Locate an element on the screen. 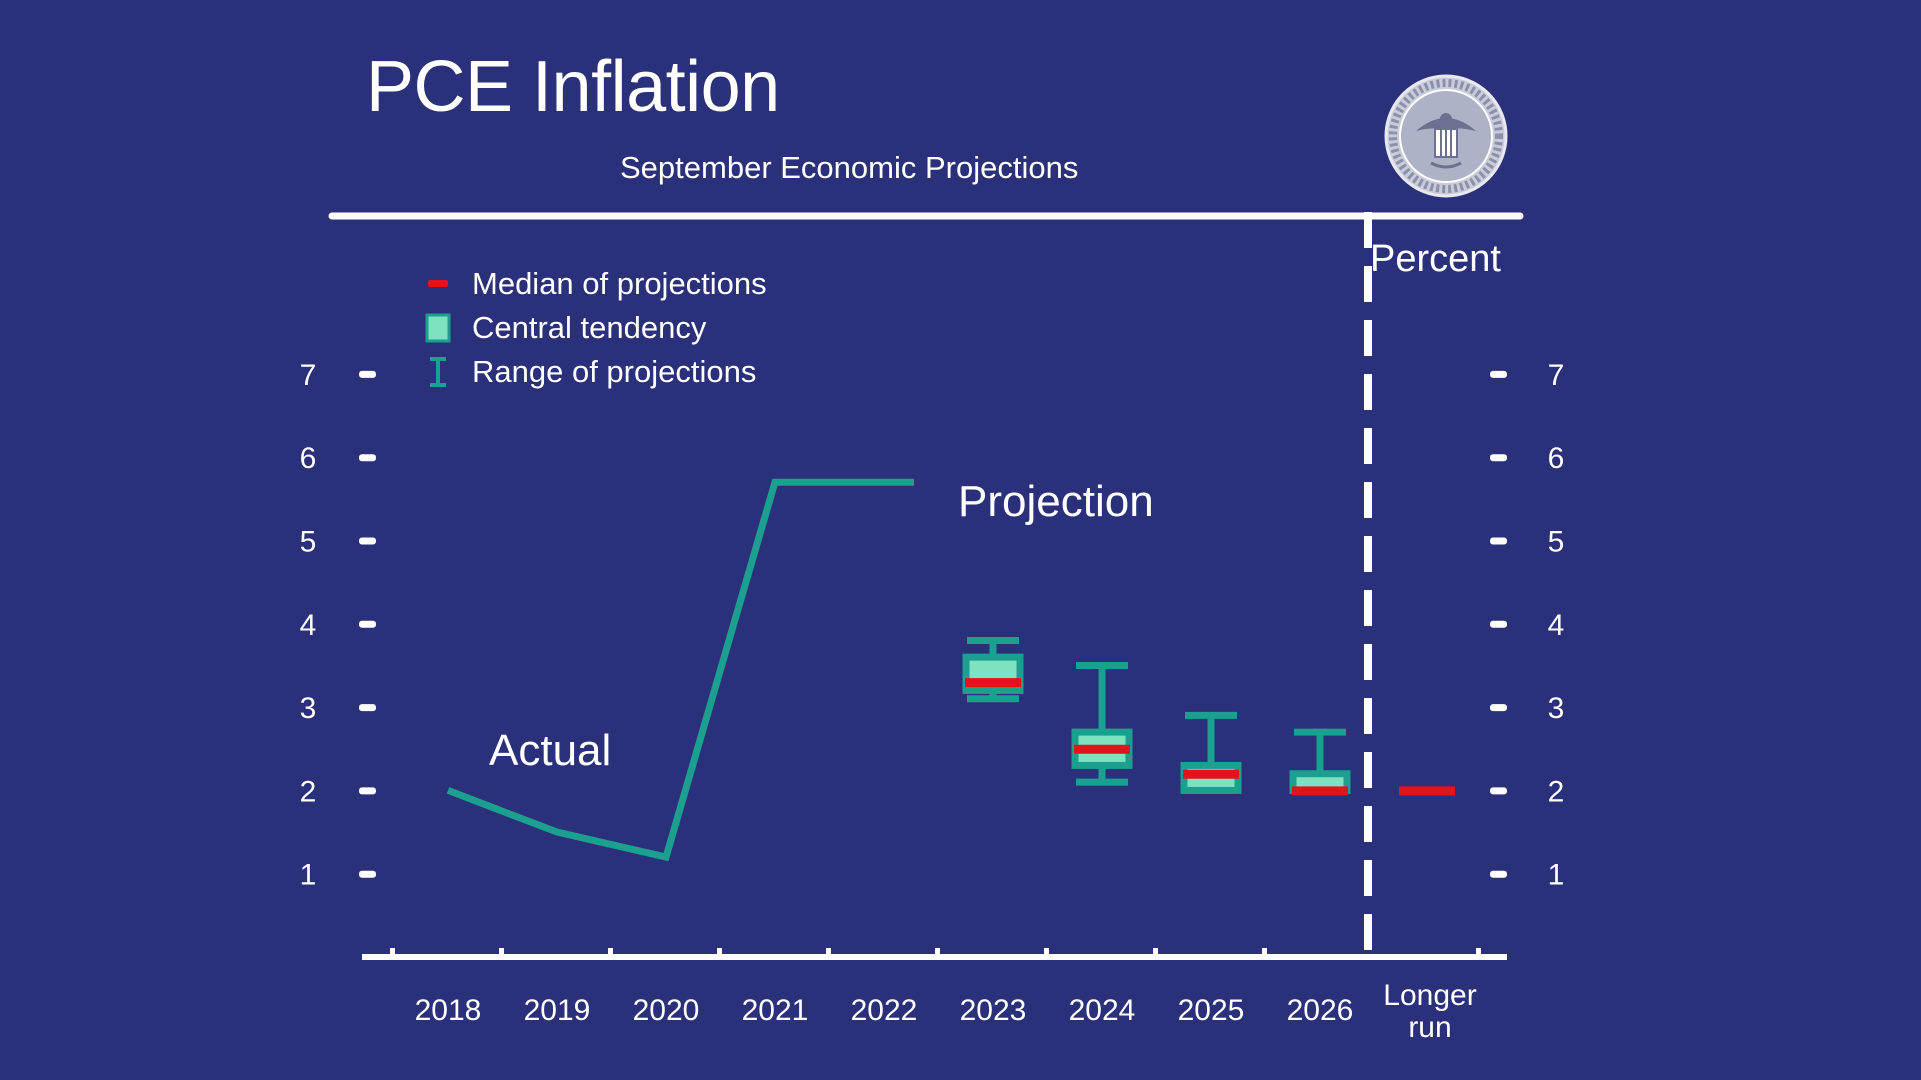 The height and width of the screenshot is (1080, 1921). chart-title: PCE Inflation is located at coordinates (573, 87).